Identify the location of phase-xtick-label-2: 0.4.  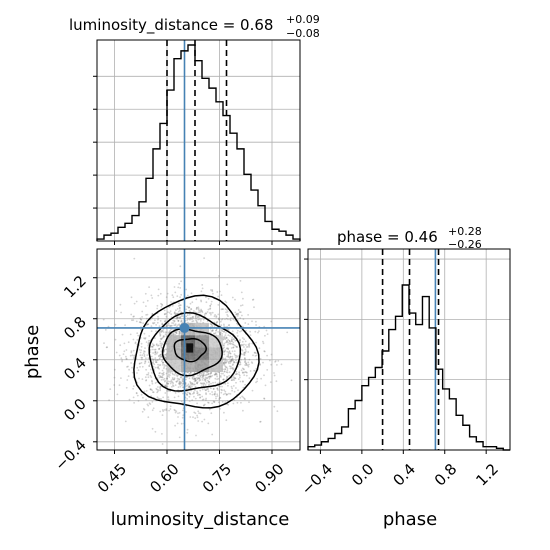
(404, 475).